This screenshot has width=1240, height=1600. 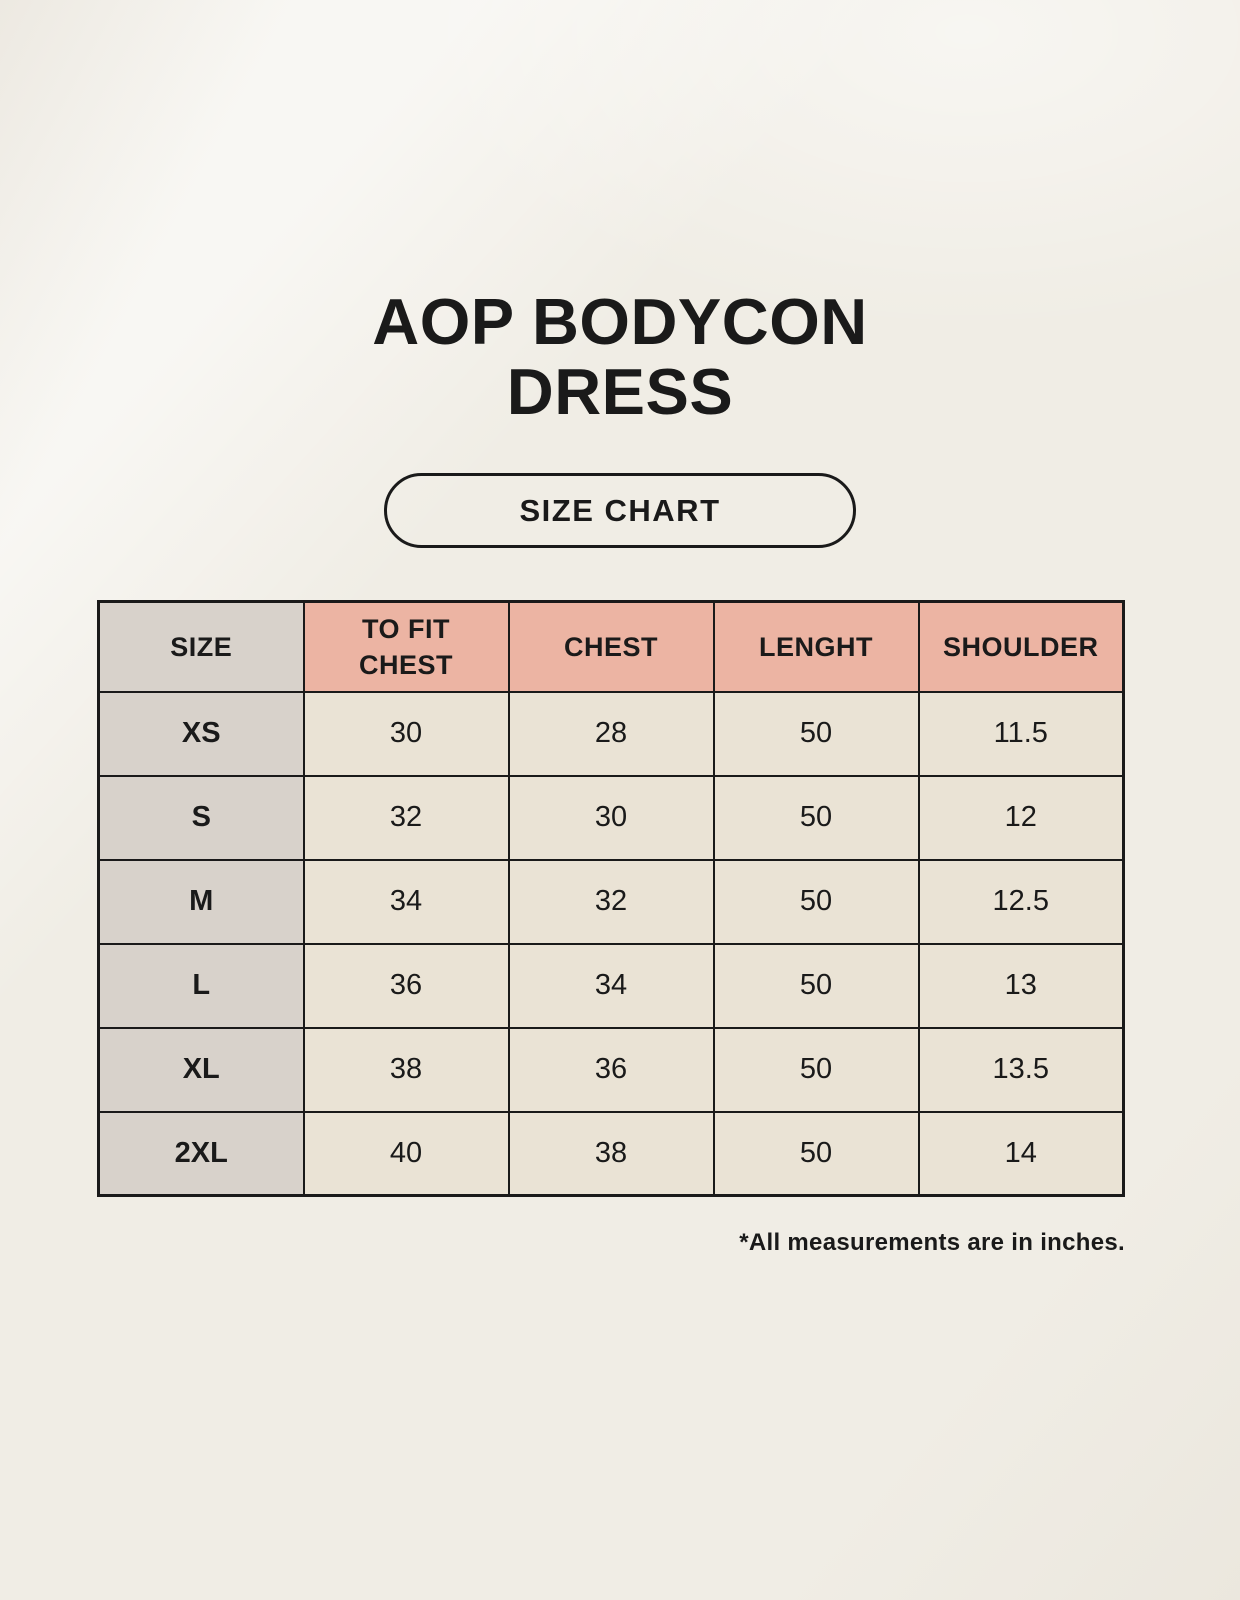 I want to click on row-label-xs: XS, so click(x=201, y=733).